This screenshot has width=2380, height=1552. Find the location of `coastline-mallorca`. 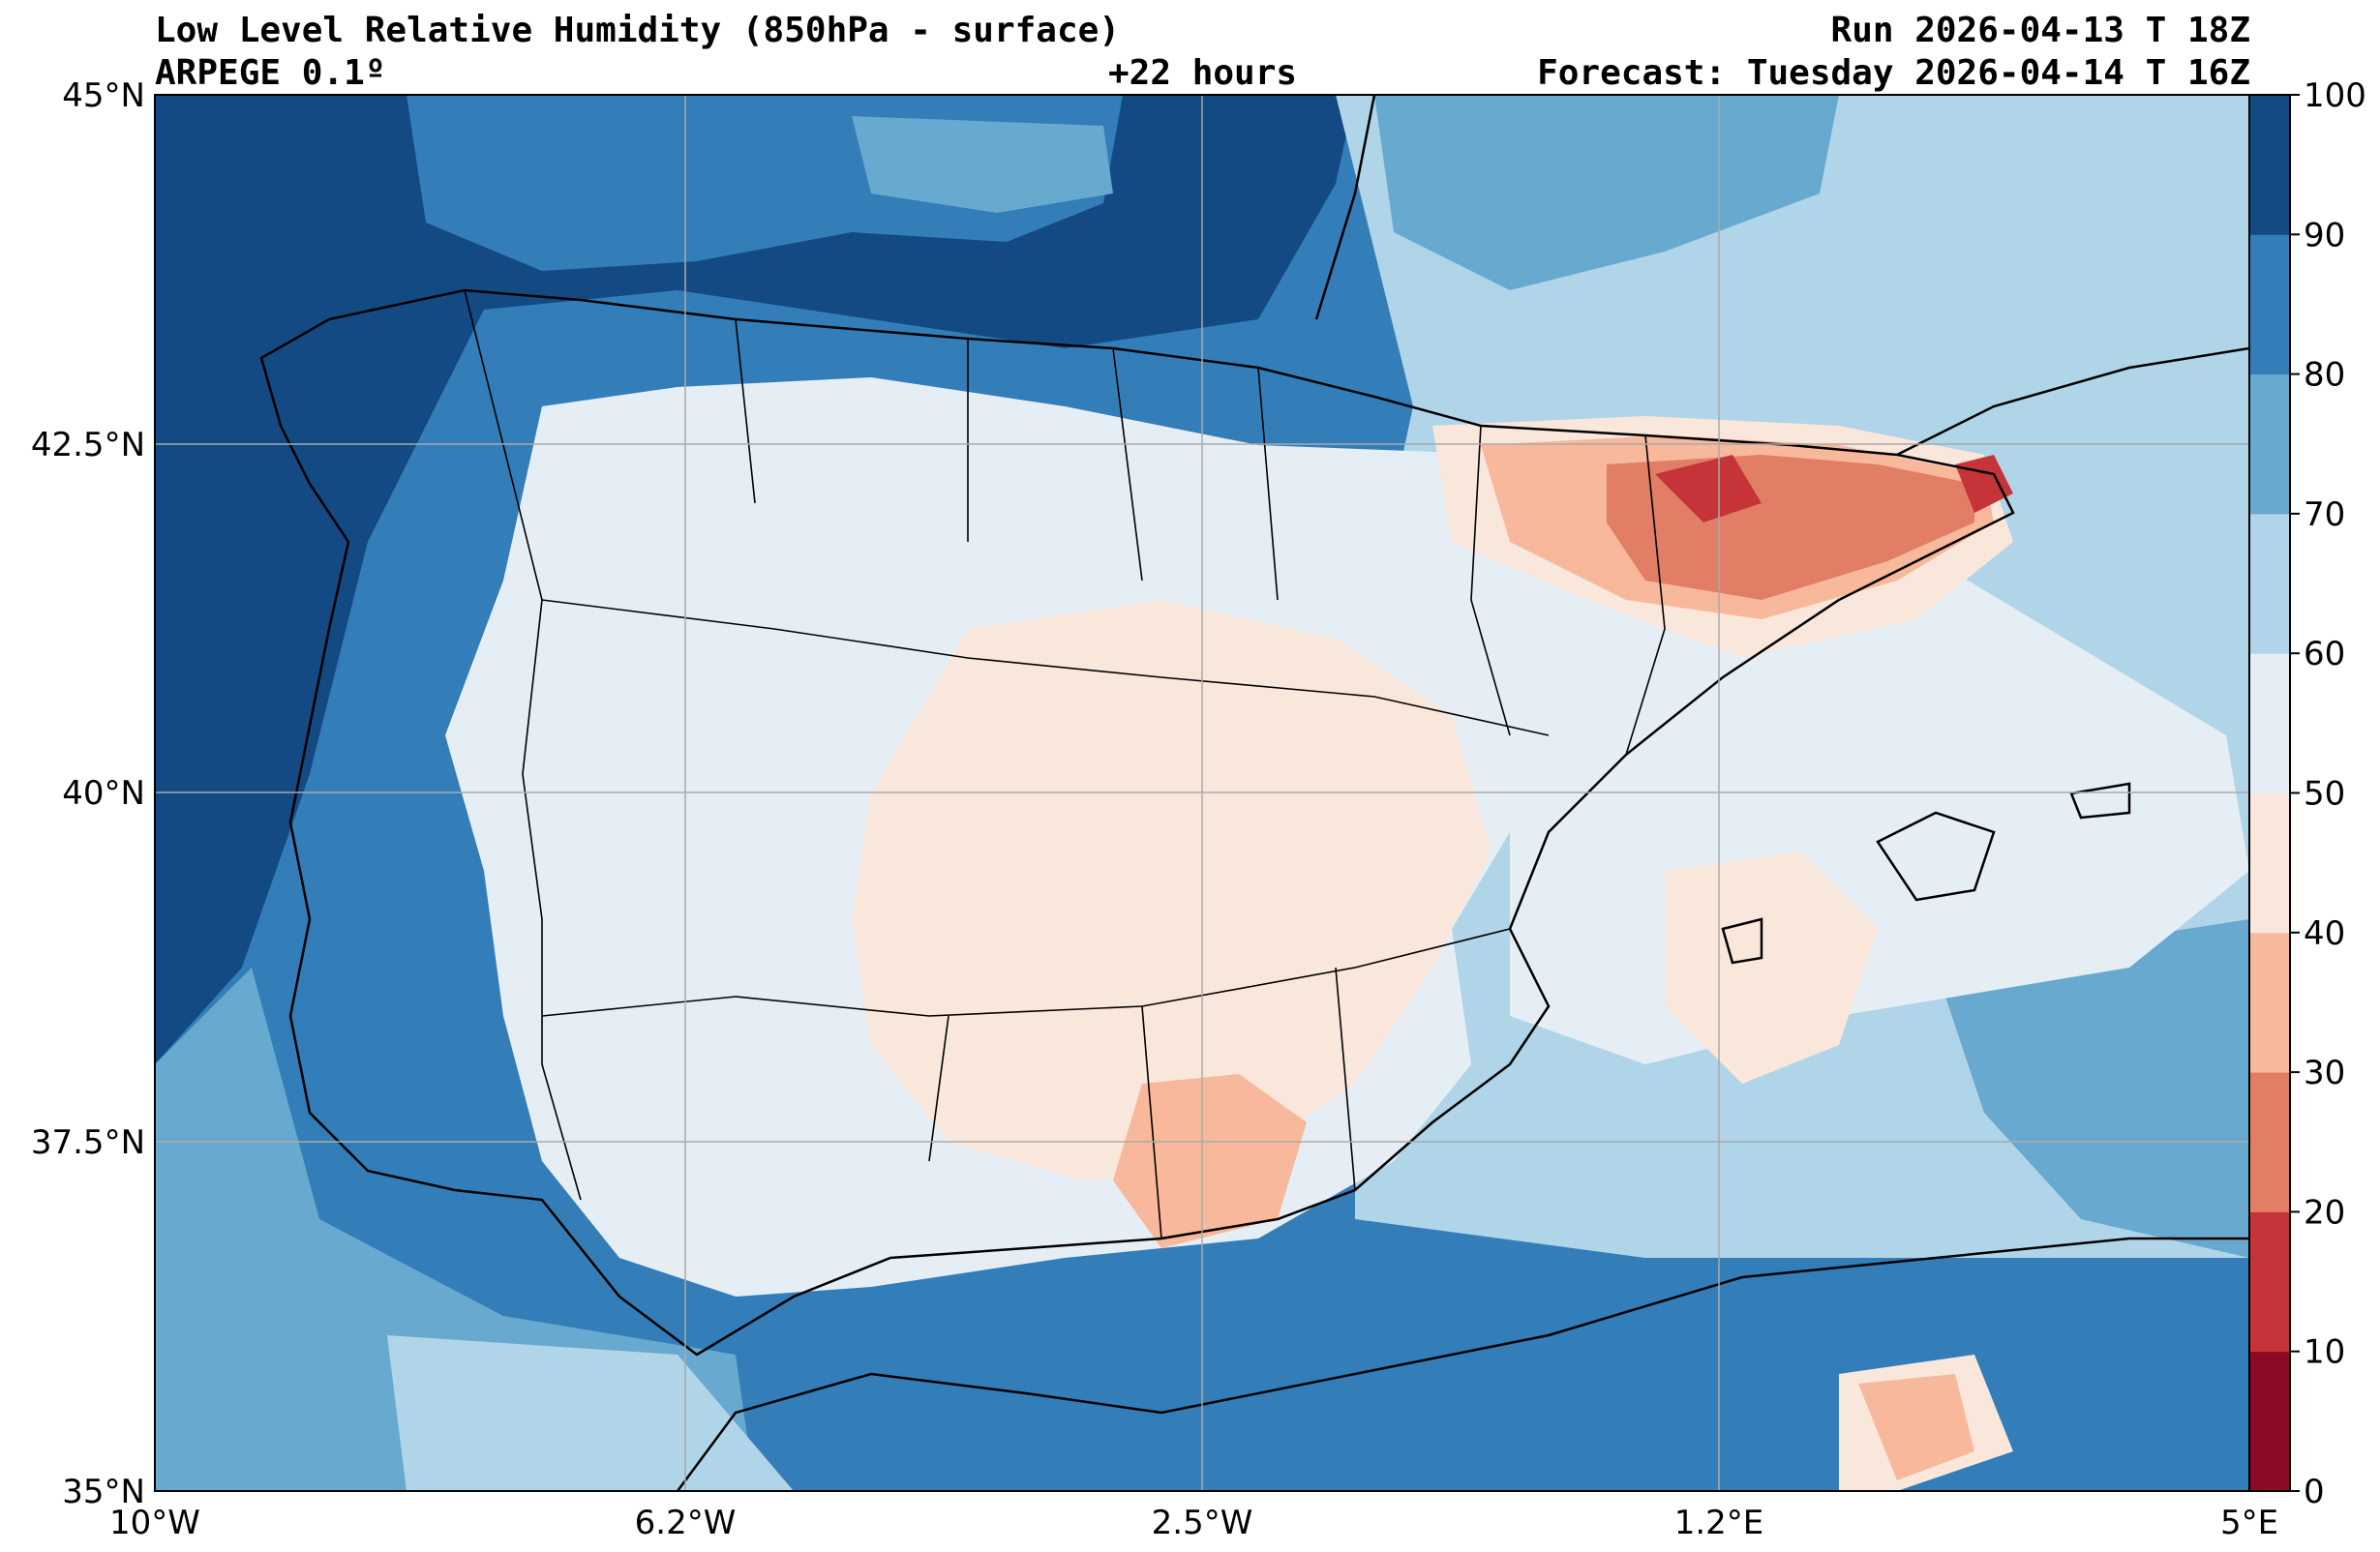

coastline-mallorca is located at coordinates (1936, 857).